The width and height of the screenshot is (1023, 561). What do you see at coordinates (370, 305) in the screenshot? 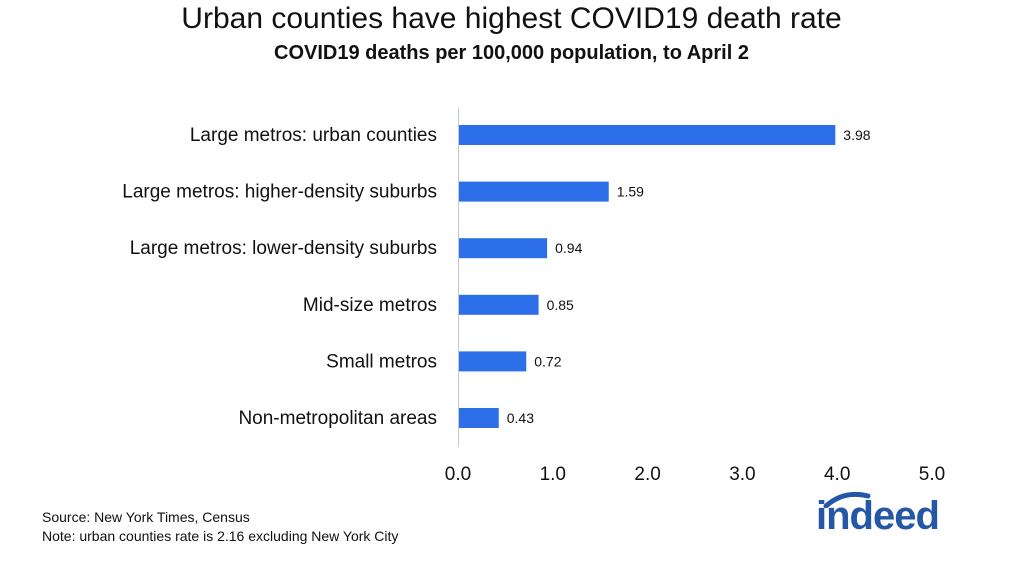
I see `category-label: Mid-size metros` at bounding box center [370, 305].